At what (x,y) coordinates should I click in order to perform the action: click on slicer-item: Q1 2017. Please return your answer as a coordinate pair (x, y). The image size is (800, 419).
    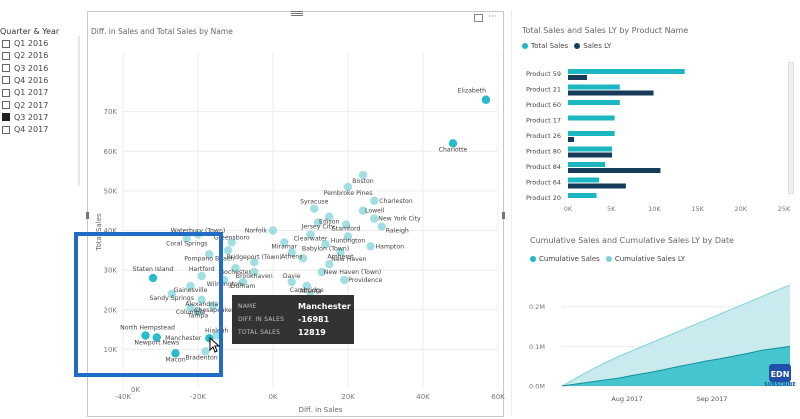
    Looking at the image, I should click on (25, 92).